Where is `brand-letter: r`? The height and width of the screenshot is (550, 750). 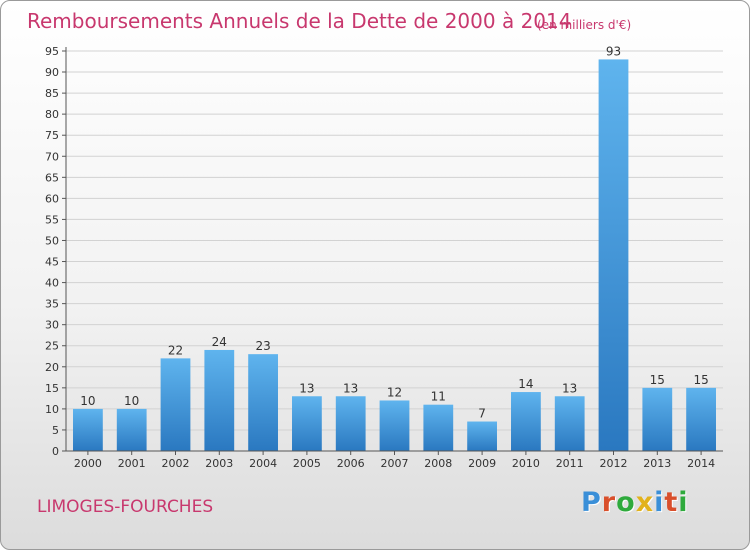 brand-letter: r is located at coordinates (609, 502).